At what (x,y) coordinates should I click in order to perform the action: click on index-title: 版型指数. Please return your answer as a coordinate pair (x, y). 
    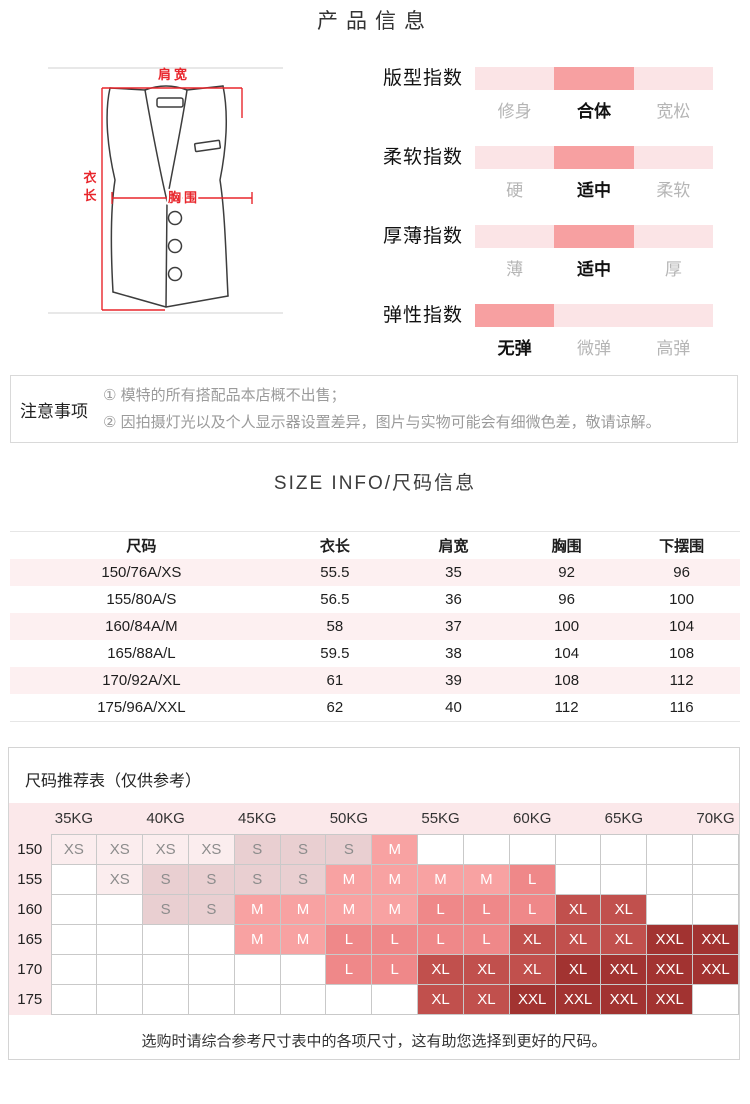
    Looking at the image, I should click on (423, 78).